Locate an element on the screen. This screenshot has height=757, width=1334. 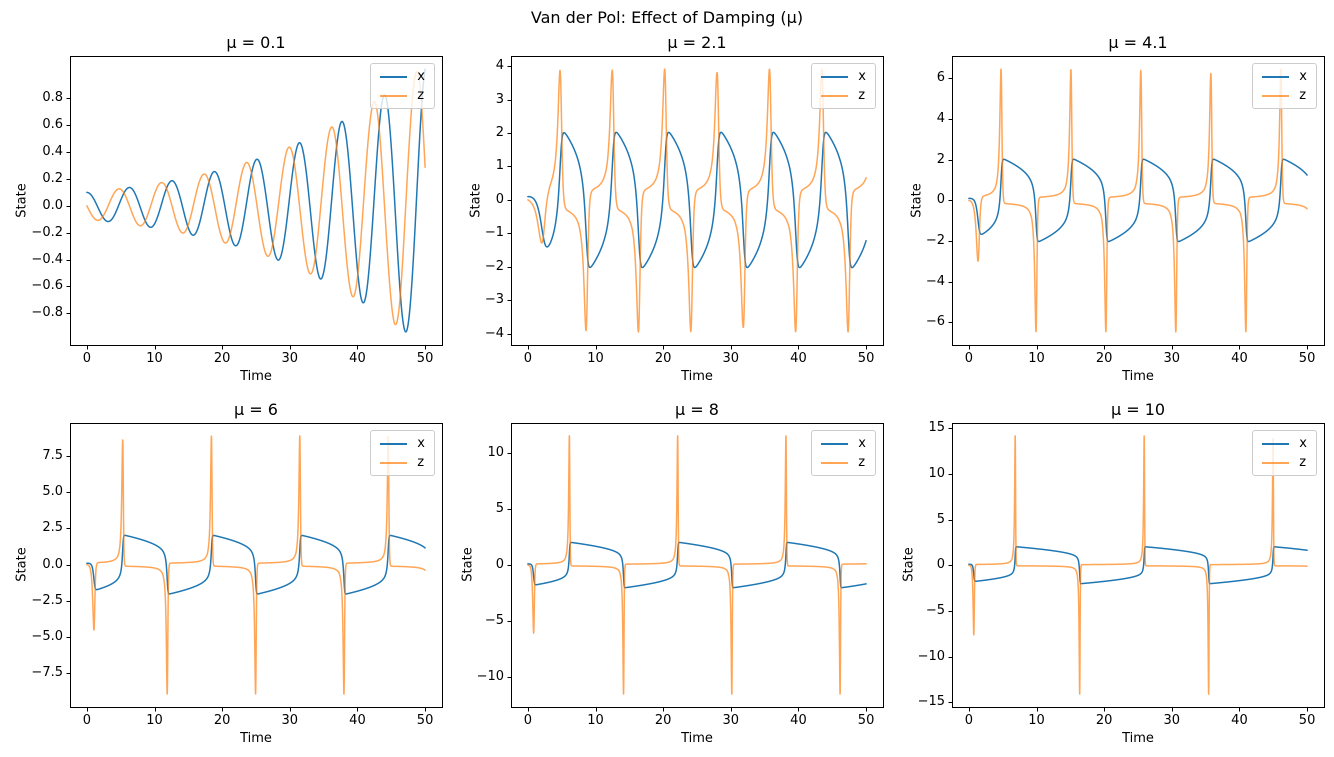
figure-suptitle: Van der Pol: Effect of Damping (μ) is located at coordinates (667, 17).